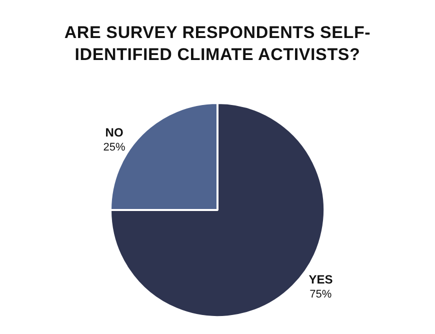 The height and width of the screenshot is (334, 435). Describe the element at coordinates (114, 132) in the screenshot. I see `slice-label: NO` at that location.